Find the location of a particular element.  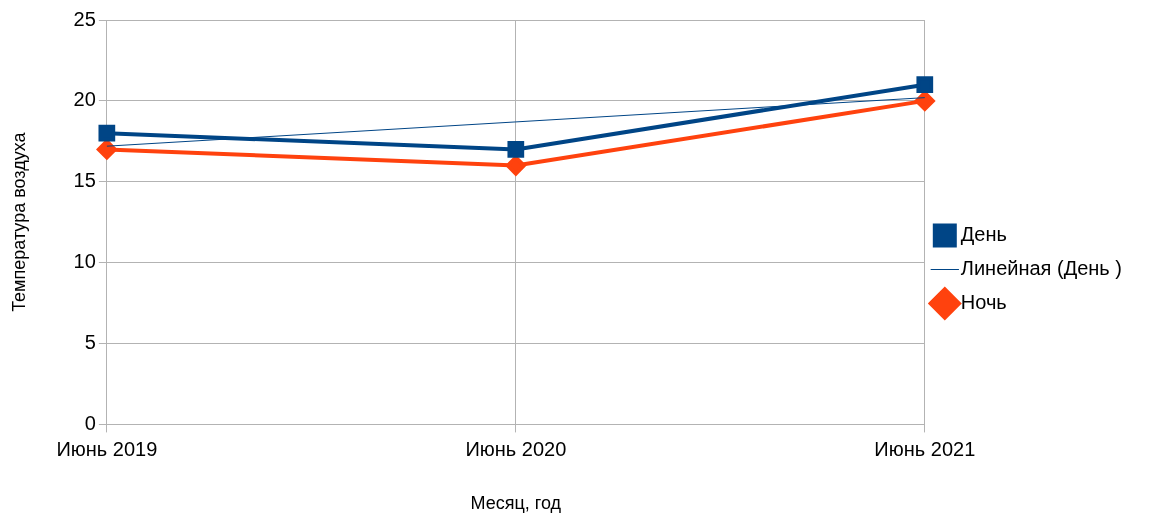

y-tick-label: 25 is located at coordinates (84, 18).